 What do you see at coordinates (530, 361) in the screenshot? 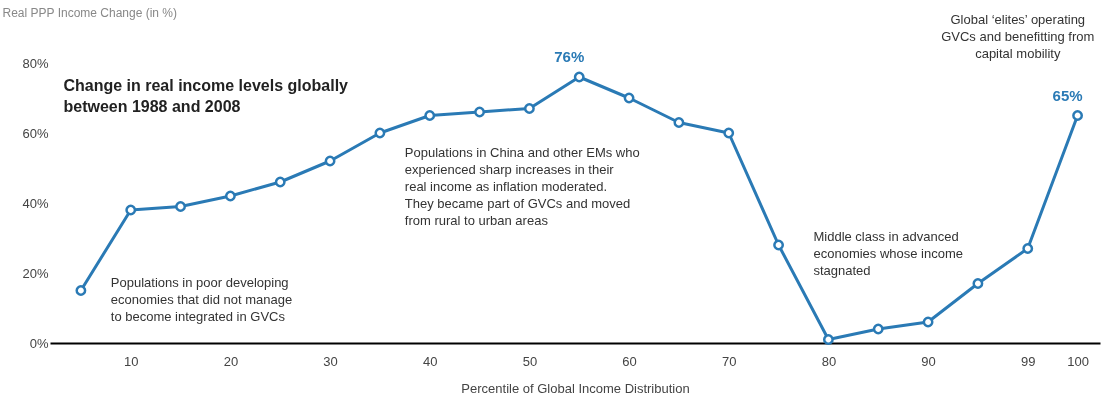
I see `x-tick-label: 50` at bounding box center [530, 361].